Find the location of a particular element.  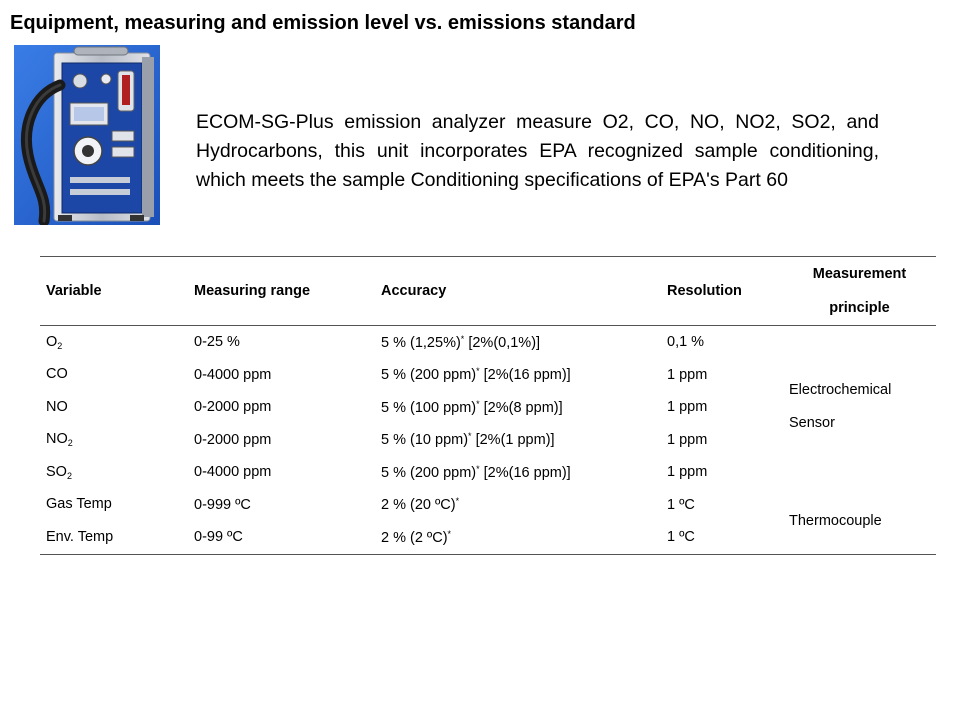

header-measuring-range: Measuring range is located at coordinates (252, 291).